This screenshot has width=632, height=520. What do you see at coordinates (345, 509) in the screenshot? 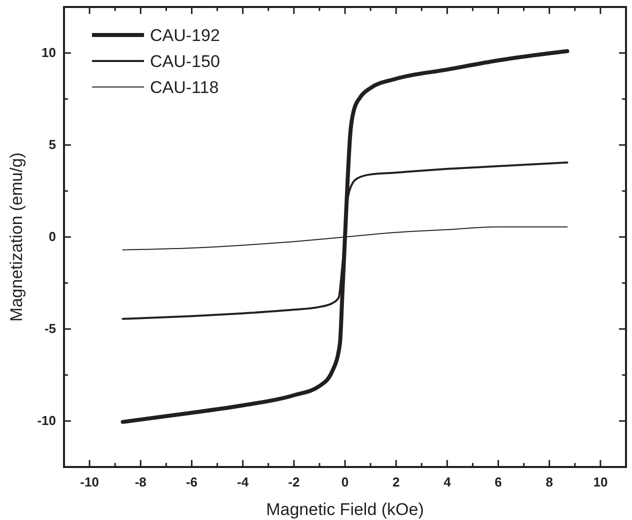
I see `x-axis-title: Magnetic Field (kOe)` at bounding box center [345, 509].